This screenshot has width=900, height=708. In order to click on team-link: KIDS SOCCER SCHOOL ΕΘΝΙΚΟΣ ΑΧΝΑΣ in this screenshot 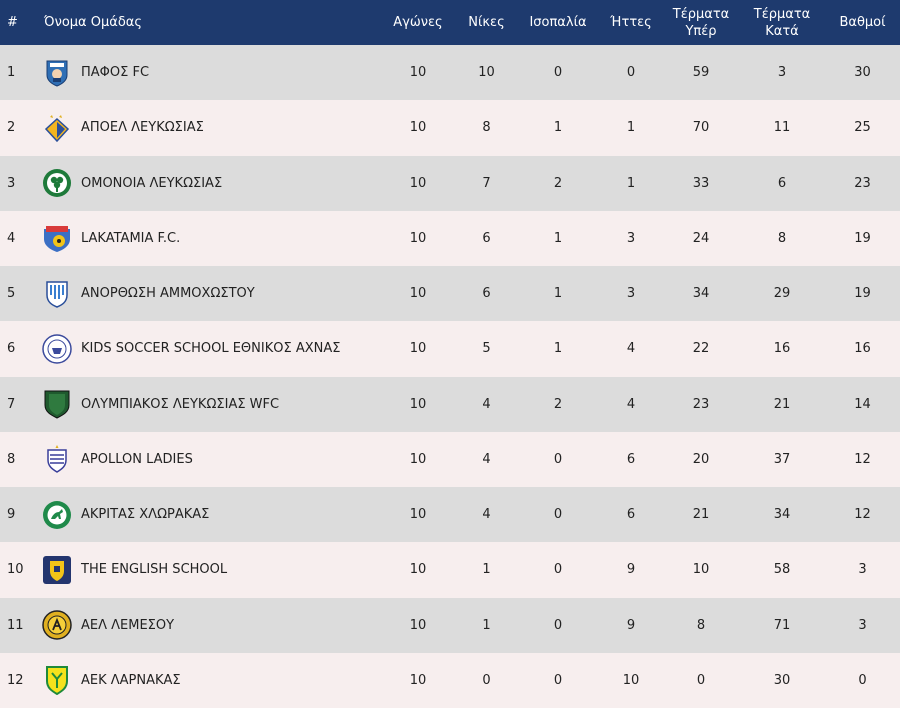, I will do `click(210, 349)`.